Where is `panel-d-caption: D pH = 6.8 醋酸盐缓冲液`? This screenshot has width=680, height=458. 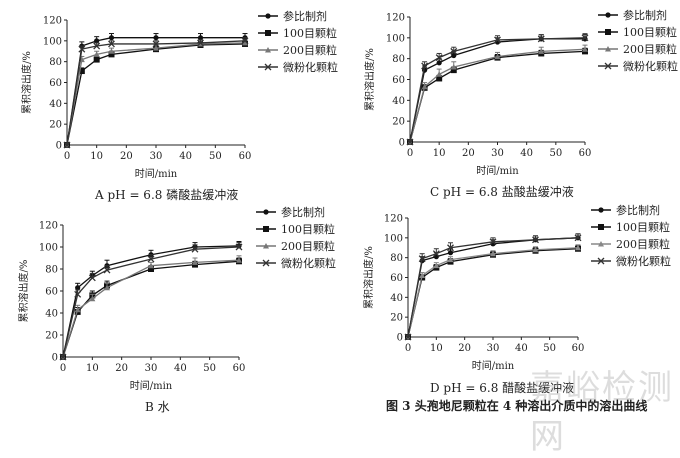 panel-d-caption: D pH = 6.8 醋酸盐缓冲液 is located at coordinates (502, 388).